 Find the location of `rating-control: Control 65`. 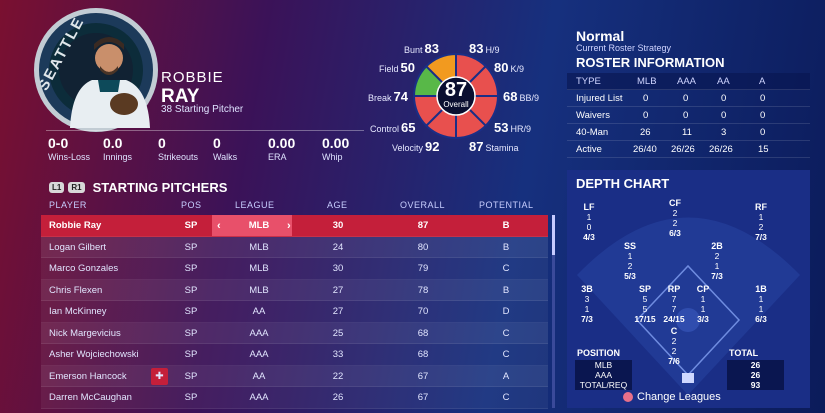

rating-control: Control 65 is located at coordinates (393, 127).